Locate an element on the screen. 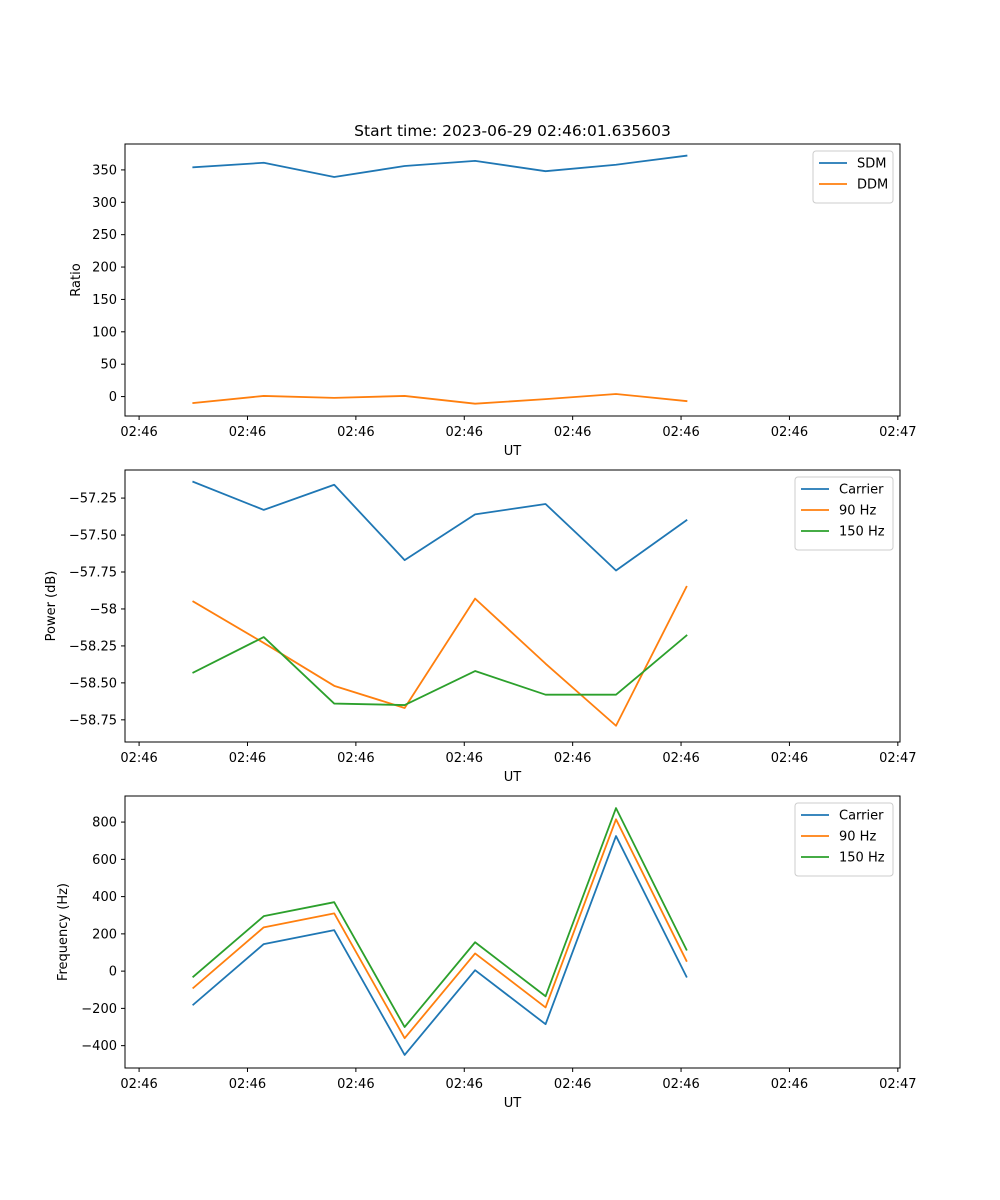 The width and height of the screenshot is (1000, 1200). series-line-ddm is located at coordinates (440, 399).